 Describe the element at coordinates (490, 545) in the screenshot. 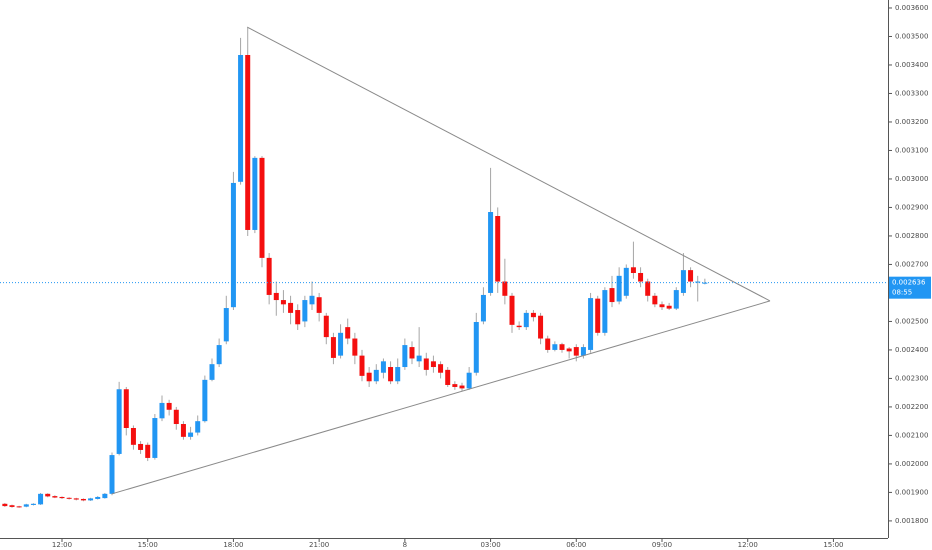

I see `x-tick-label: 03:00` at that location.